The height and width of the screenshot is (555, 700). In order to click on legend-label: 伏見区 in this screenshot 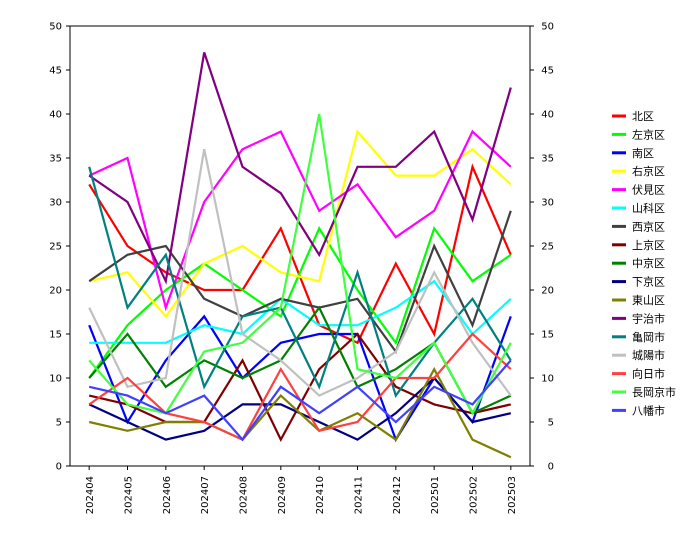, I will do `click(648, 190)`.